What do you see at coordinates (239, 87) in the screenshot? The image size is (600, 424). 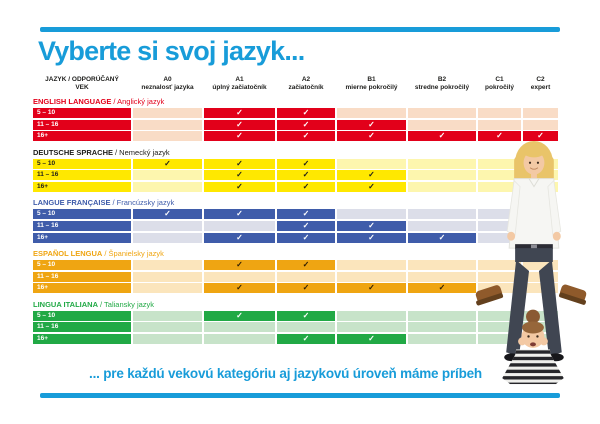 I see `level-label: úplný začiatočník` at bounding box center [239, 87].